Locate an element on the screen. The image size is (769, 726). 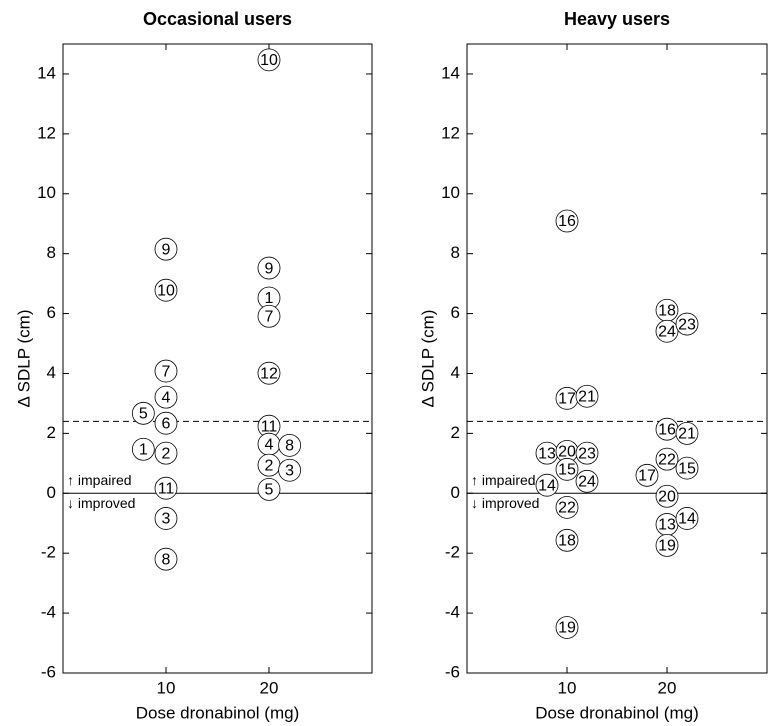
point-label: 17 is located at coordinates (567, 399).